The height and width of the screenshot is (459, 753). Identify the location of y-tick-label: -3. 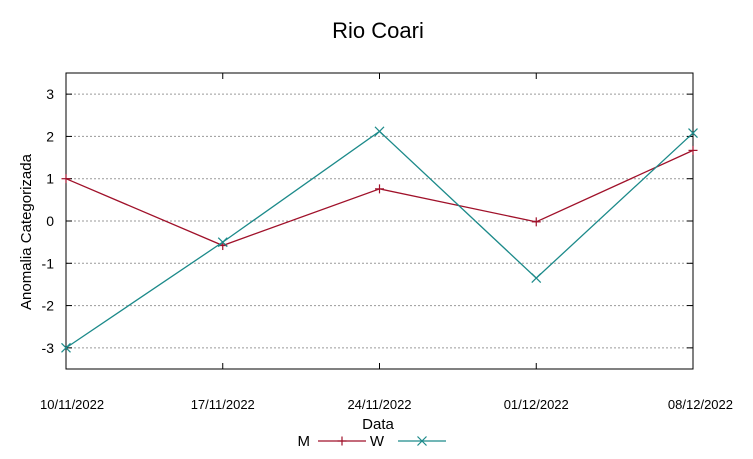
(48, 348).